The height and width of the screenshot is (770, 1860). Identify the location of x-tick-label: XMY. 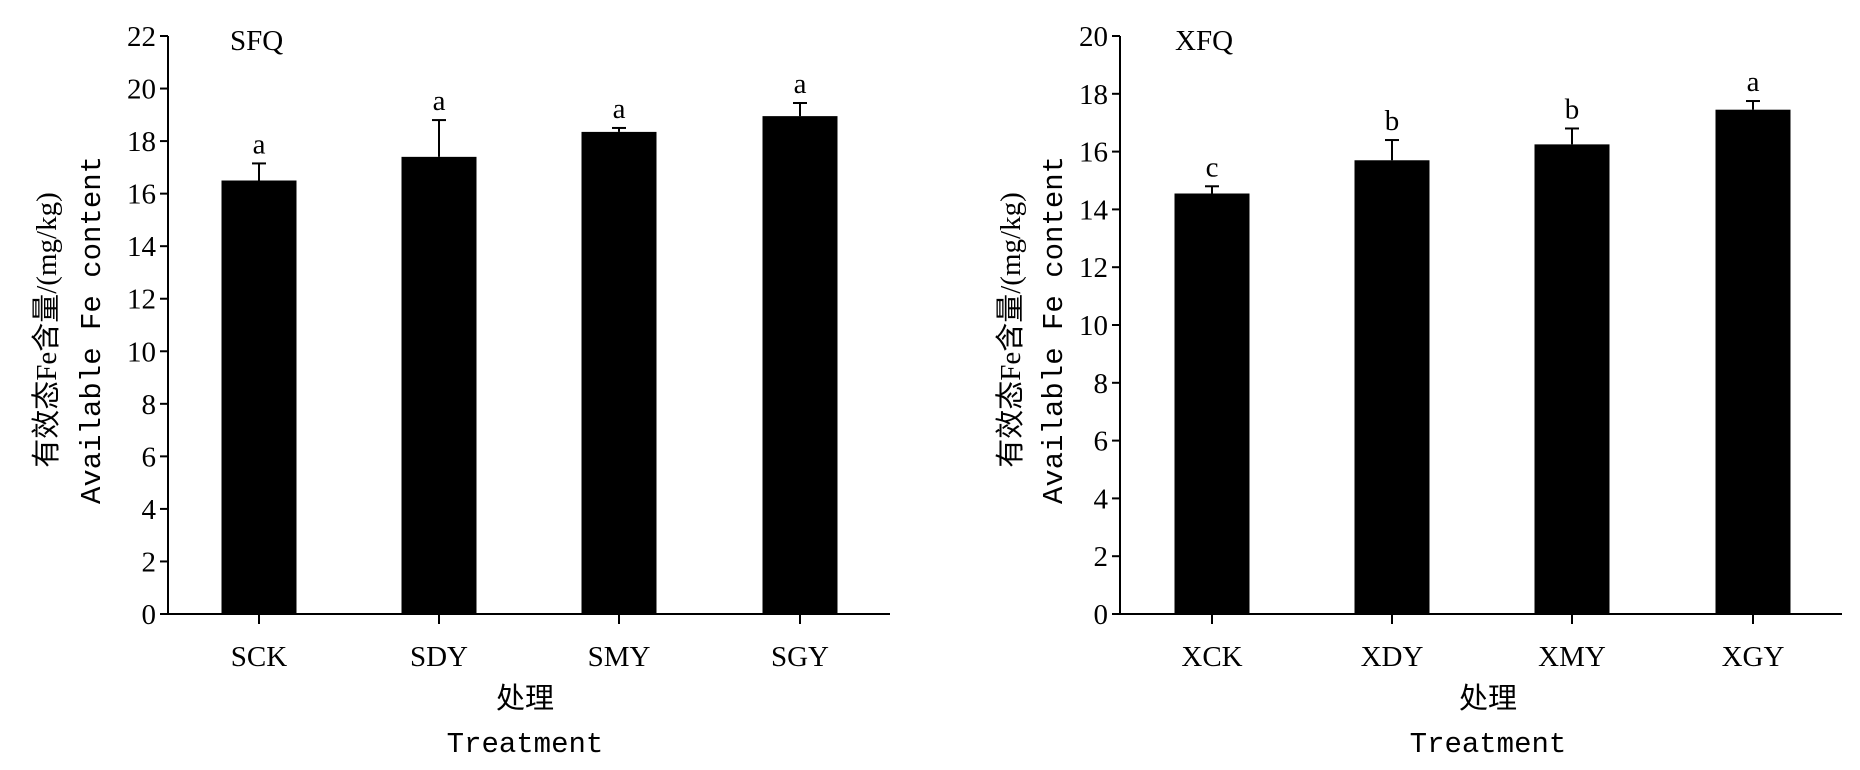
(1572, 657).